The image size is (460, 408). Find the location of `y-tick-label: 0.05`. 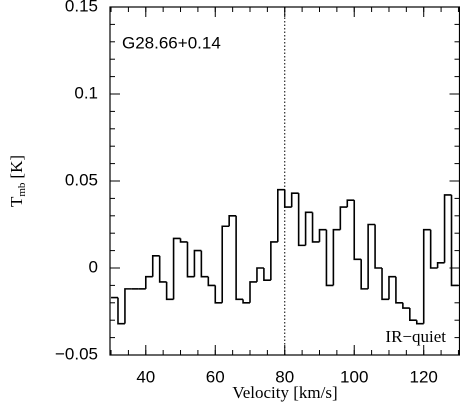

y-tick-label: 0.05 is located at coordinates (81, 179).